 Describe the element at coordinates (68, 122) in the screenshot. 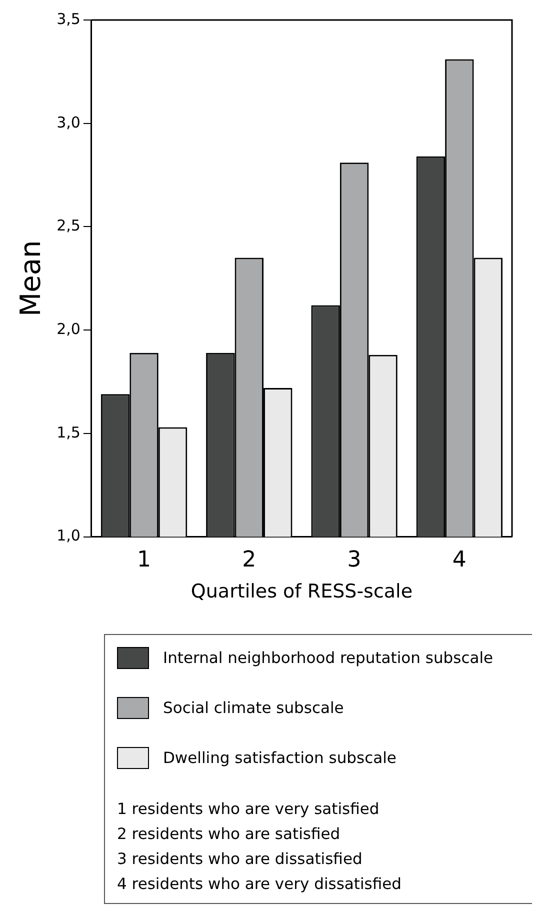

I see `y-tick-label: 3,0` at that location.